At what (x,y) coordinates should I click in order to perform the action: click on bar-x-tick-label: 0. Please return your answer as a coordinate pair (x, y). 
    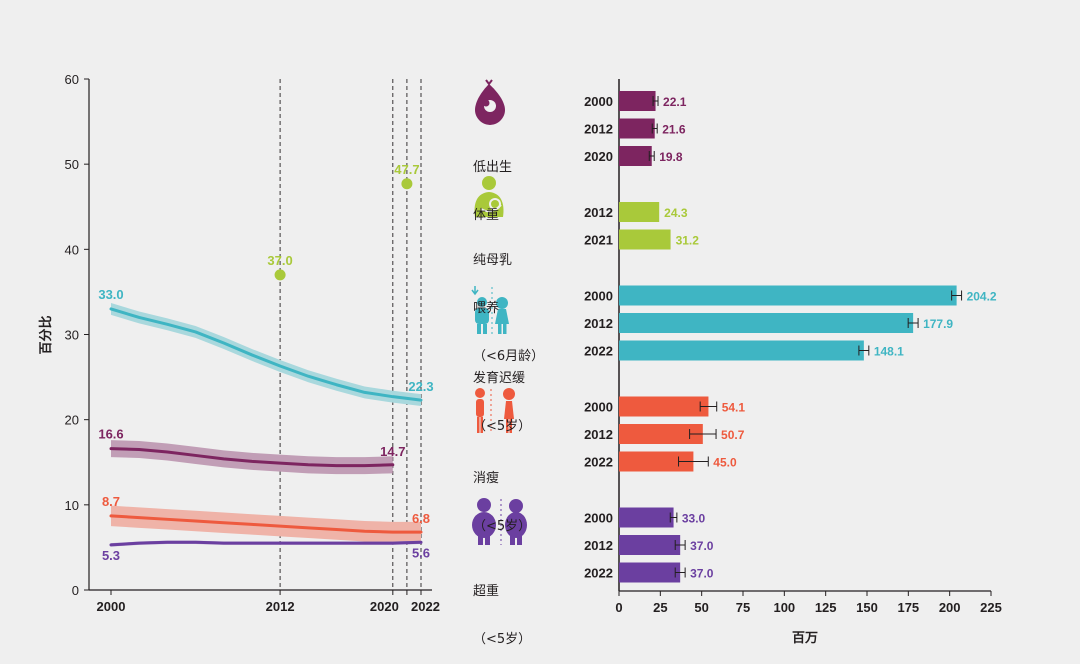
    Looking at the image, I should click on (618, 607).